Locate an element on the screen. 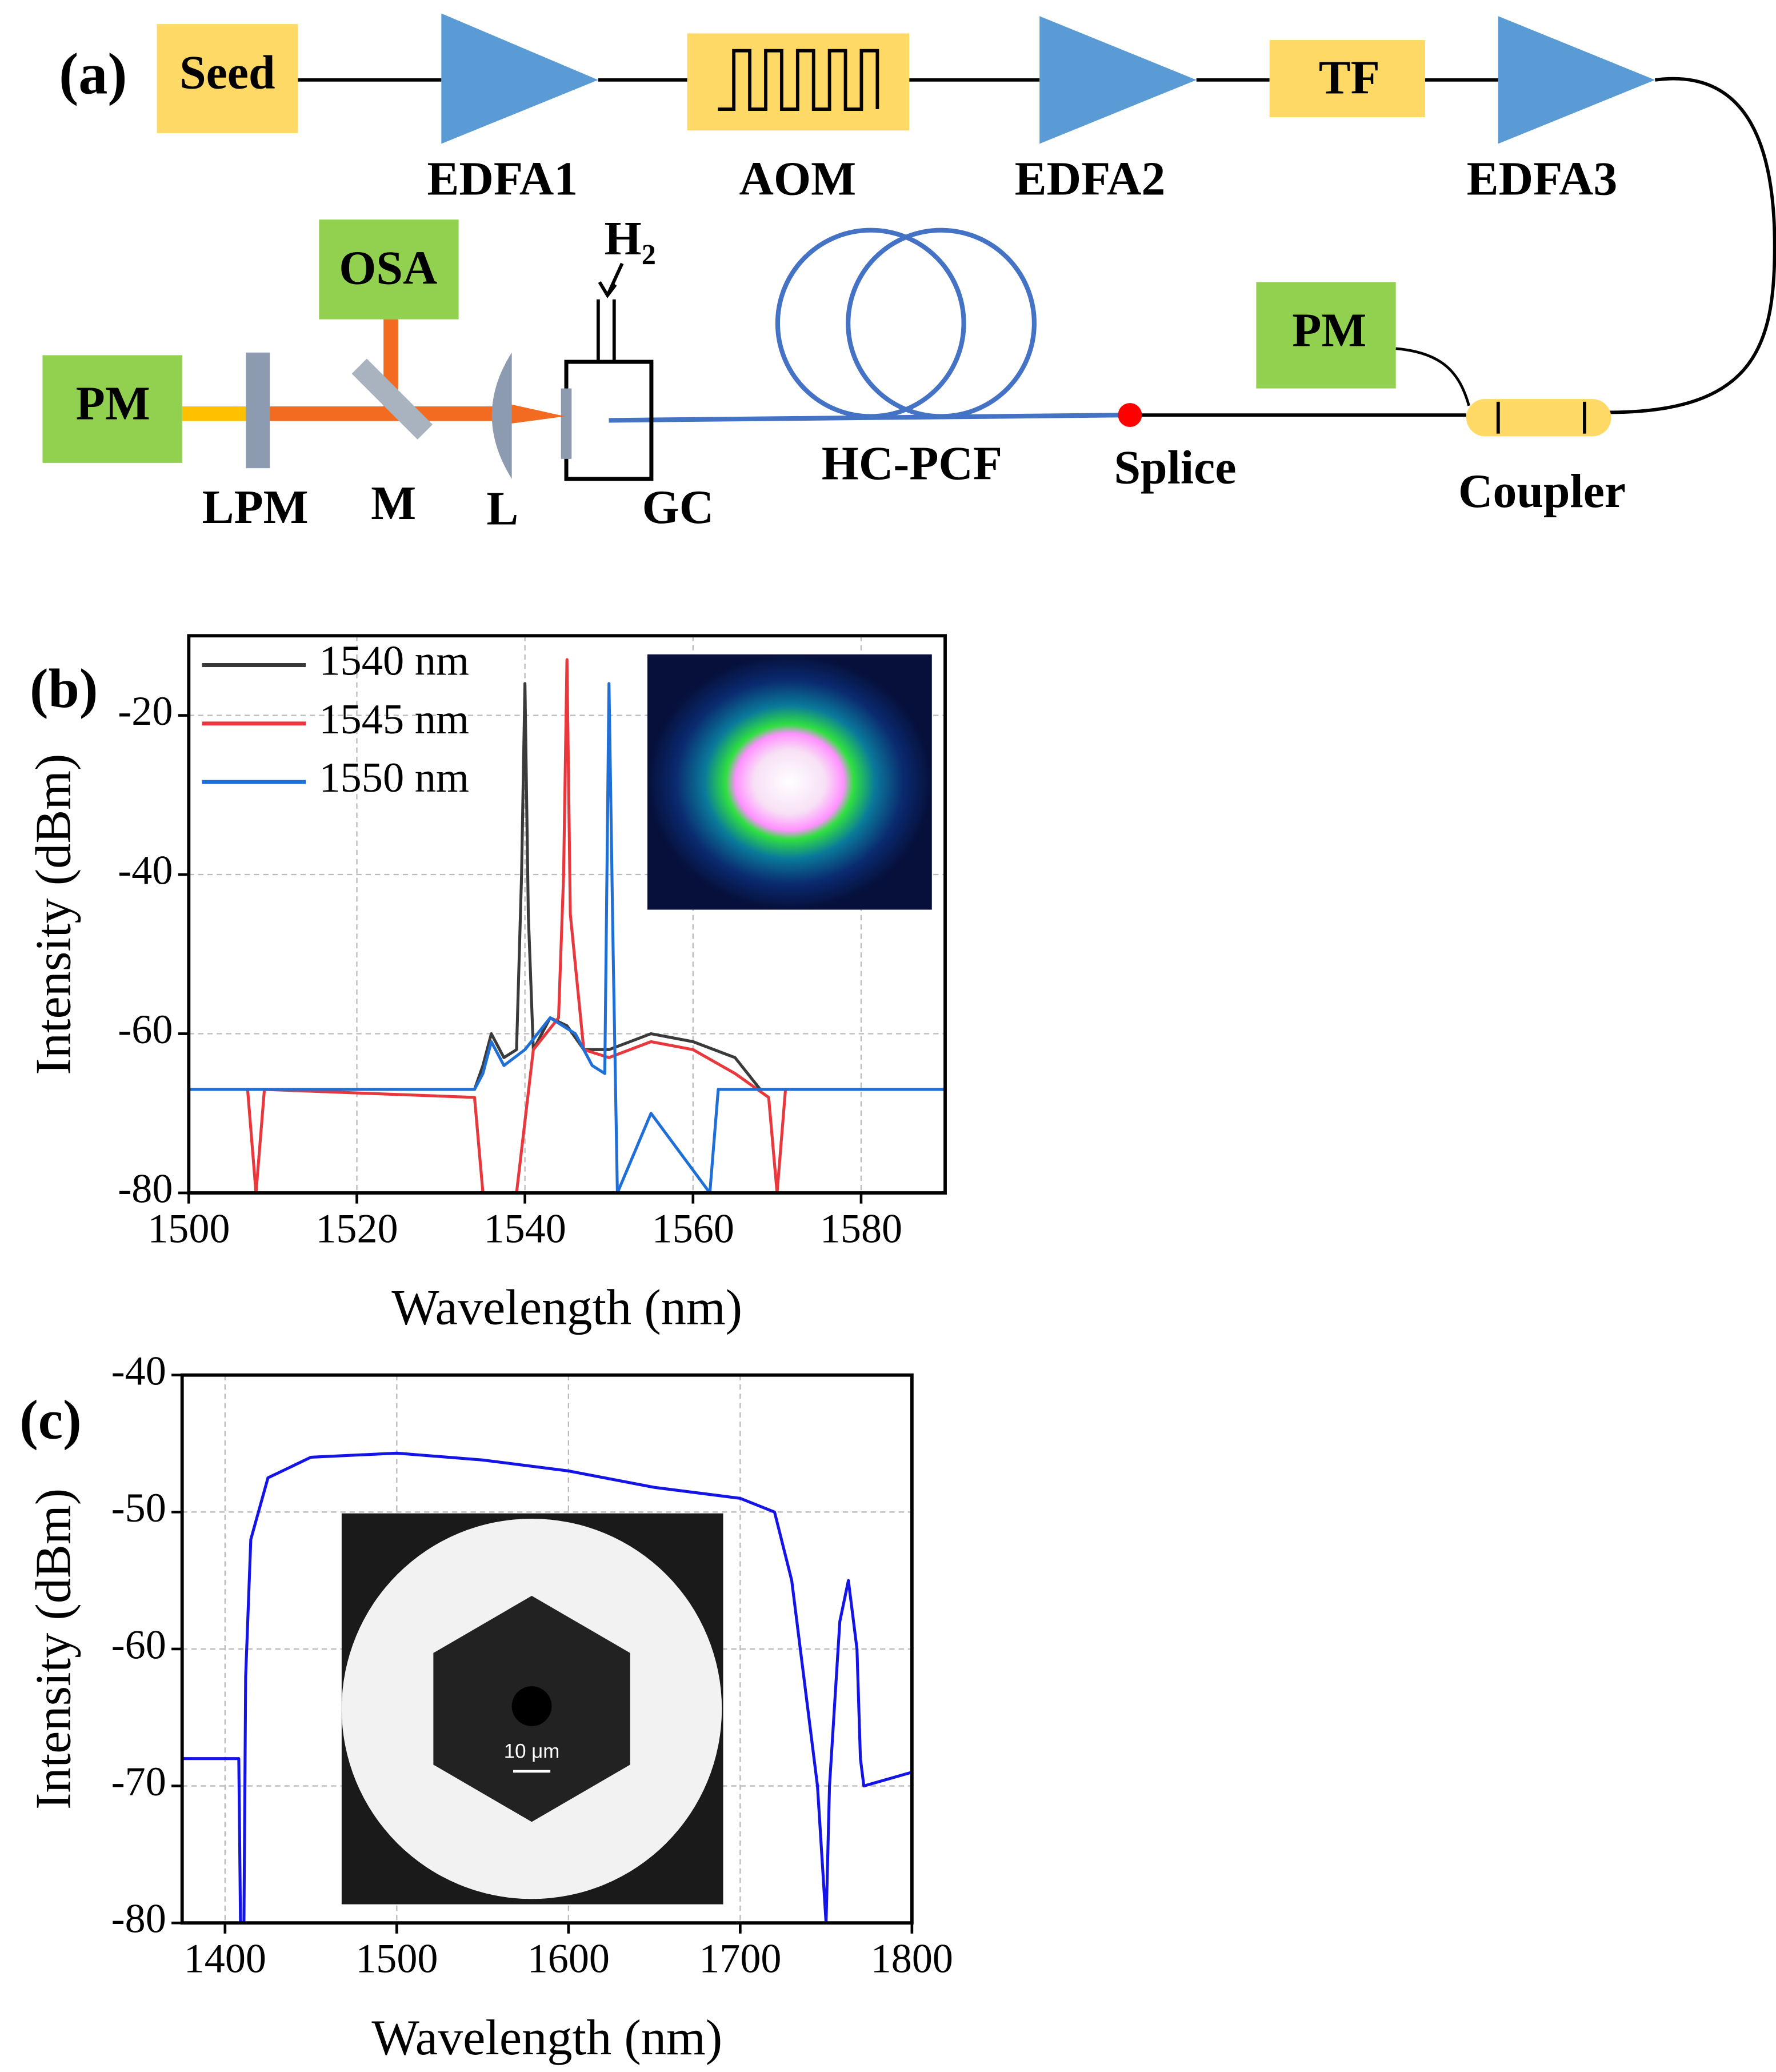  legend-label: 1550 nm is located at coordinates (394, 777).